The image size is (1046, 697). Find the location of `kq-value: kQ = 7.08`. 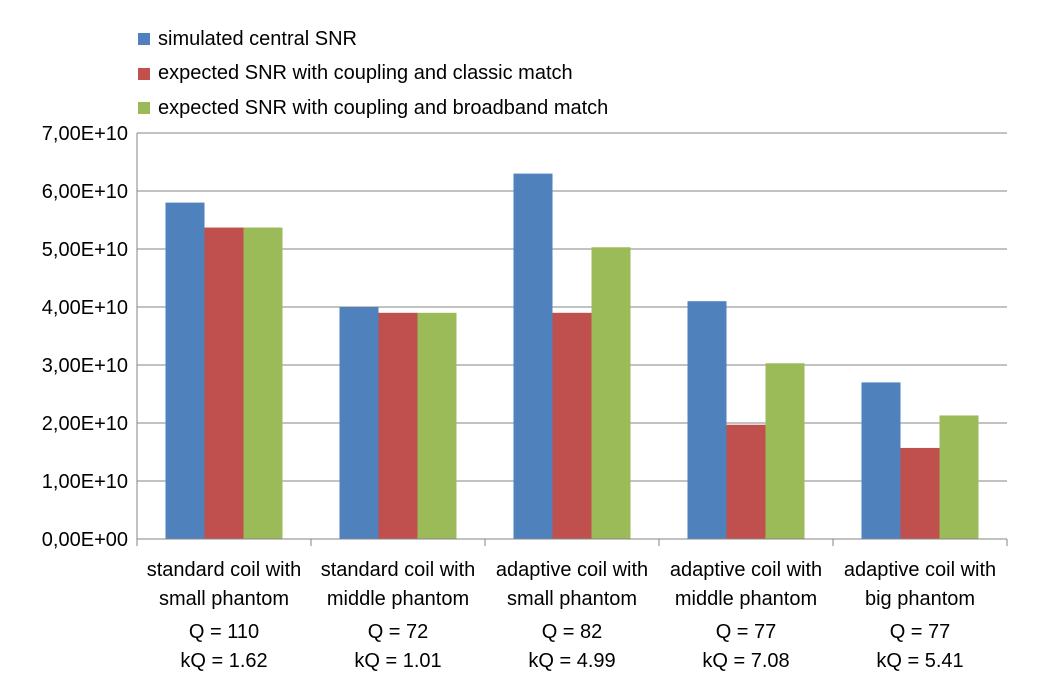

kq-value: kQ = 7.08 is located at coordinates (746, 661).